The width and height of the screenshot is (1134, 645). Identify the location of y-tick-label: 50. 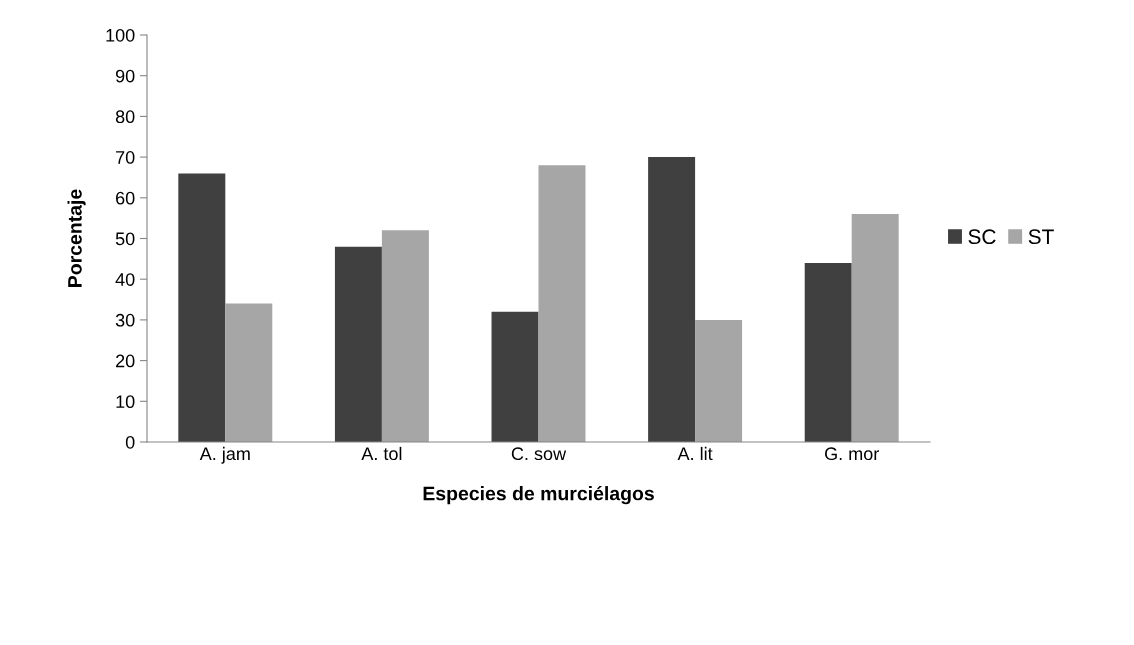
(125, 239).